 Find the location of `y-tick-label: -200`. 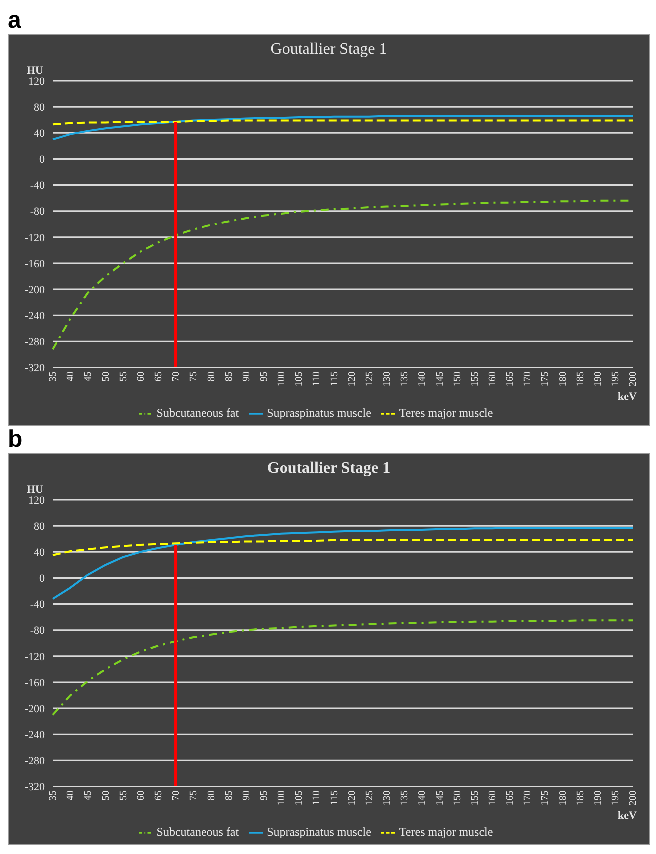

y-tick-label: -200 is located at coordinates (35, 709).